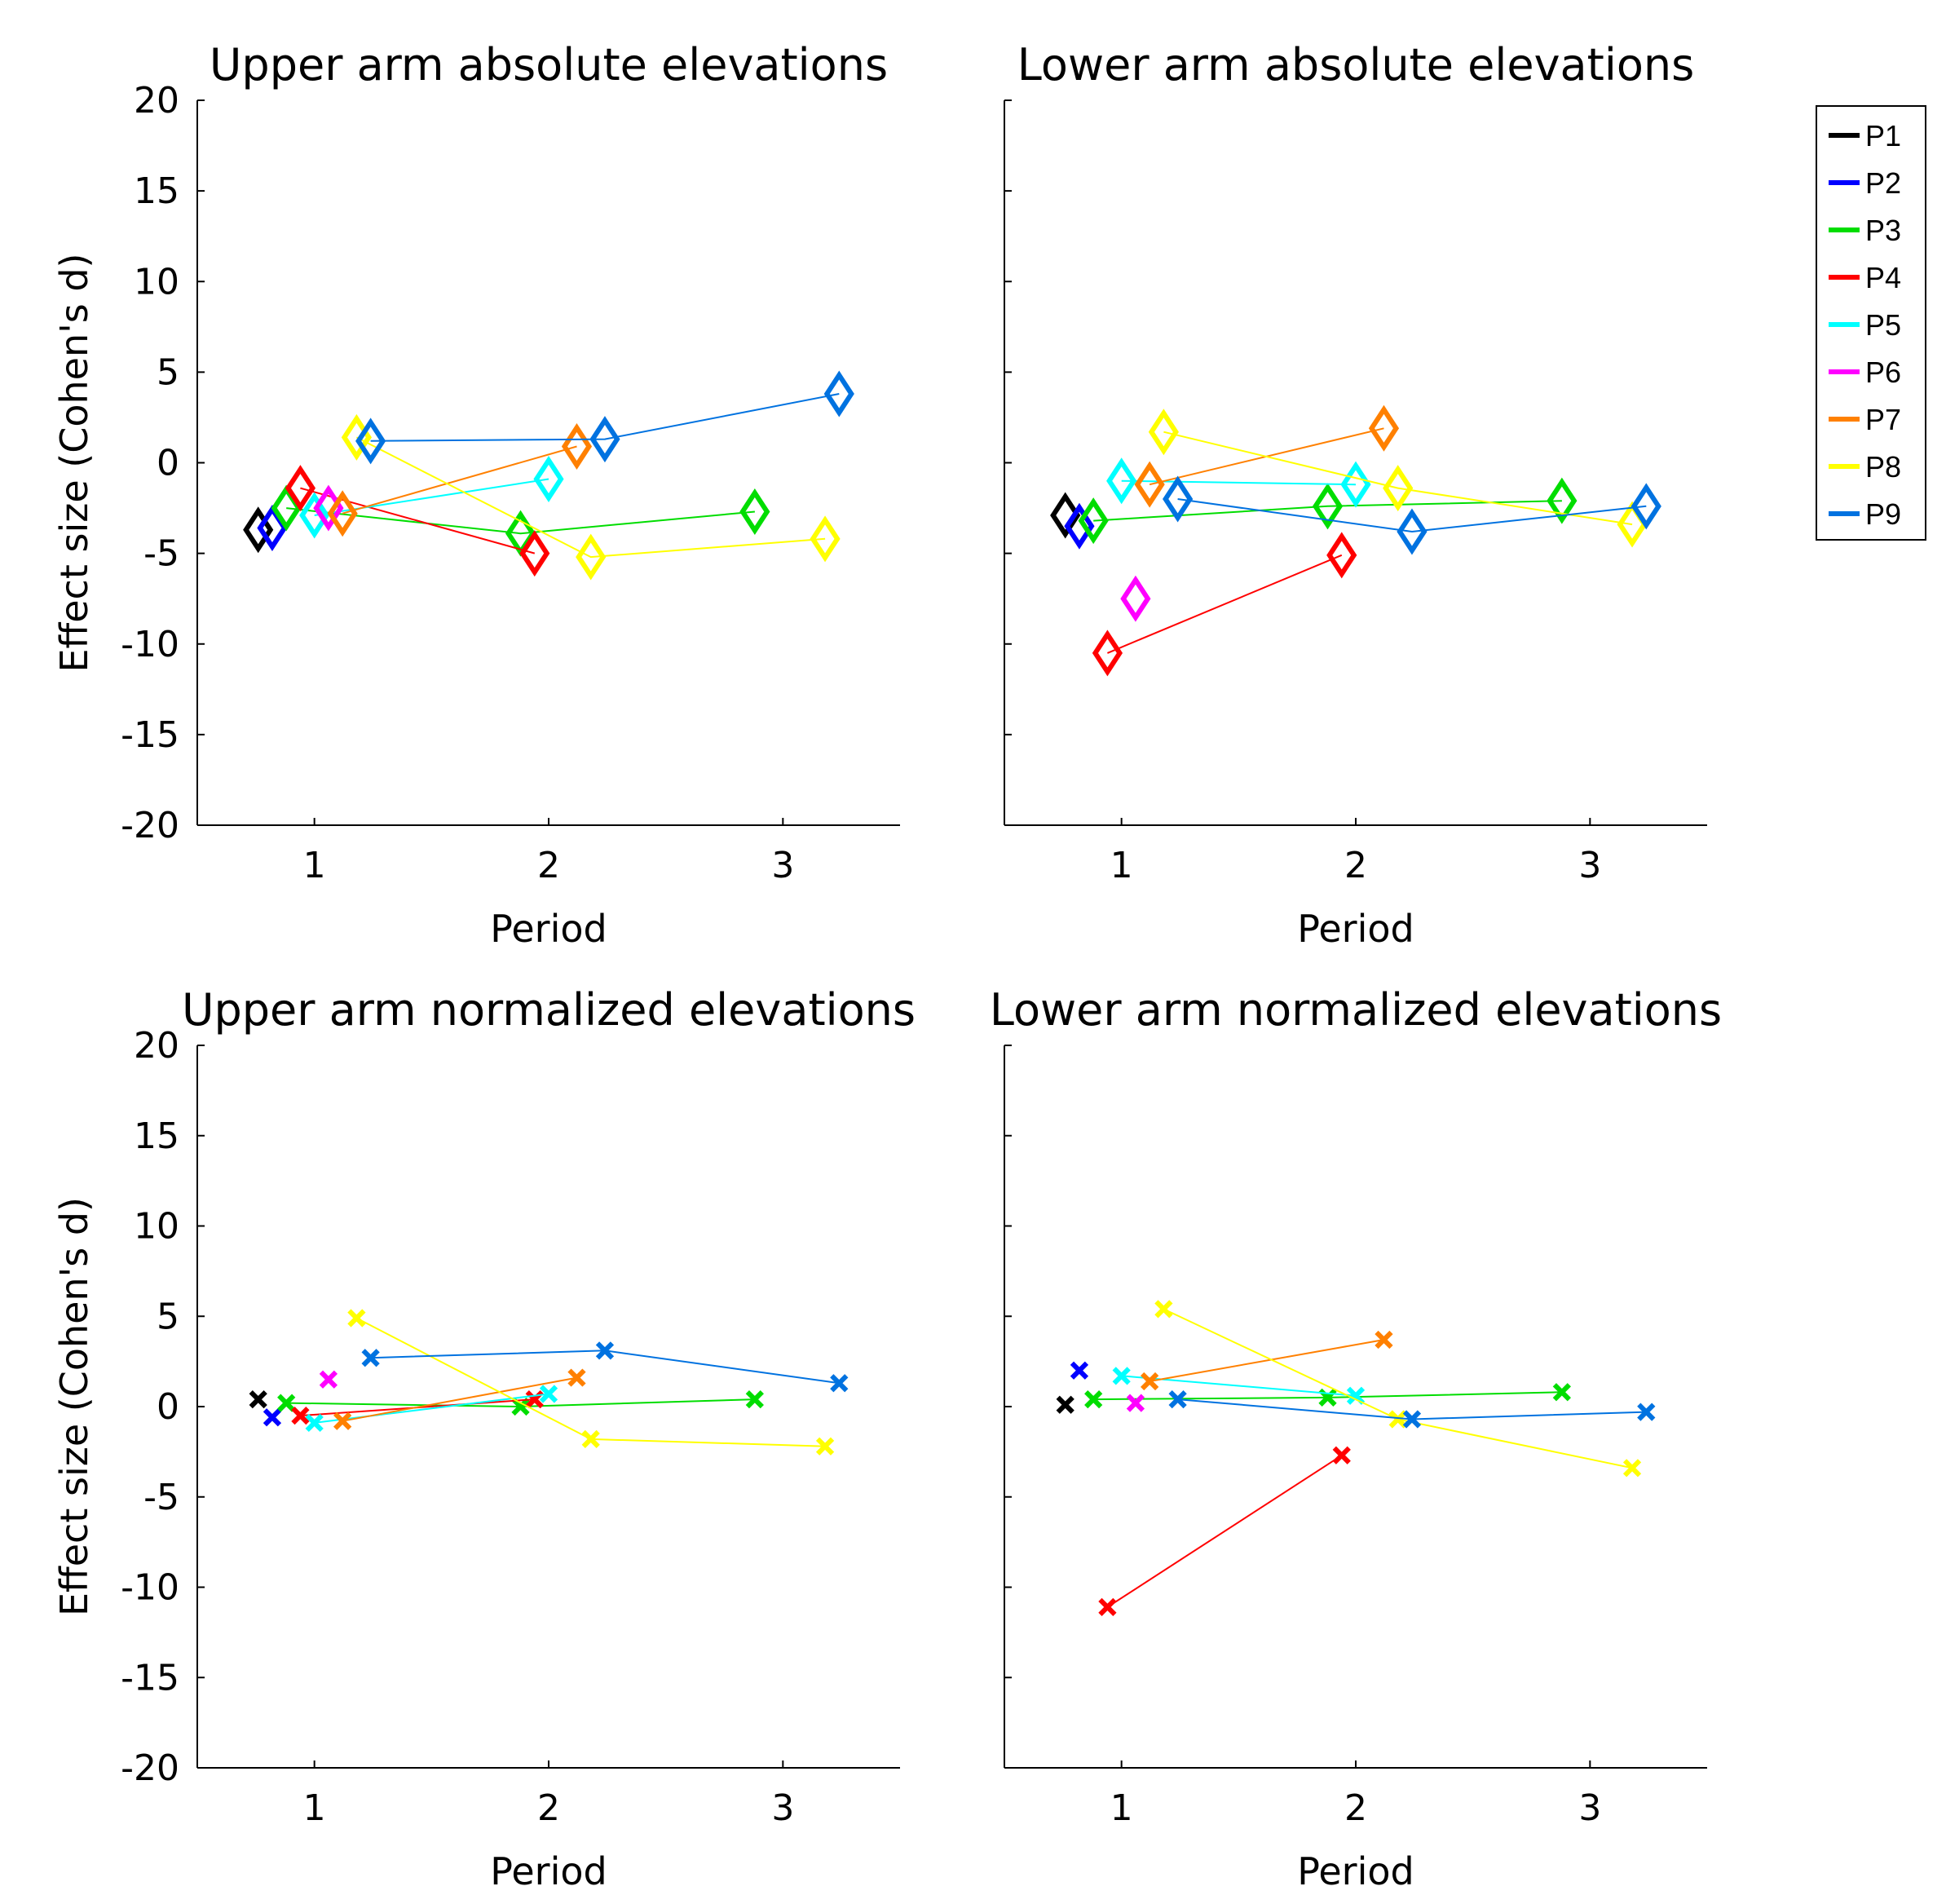  What do you see at coordinates (1883, 183) in the screenshot?
I see `legend-label: P2` at bounding box center [1883, 183].